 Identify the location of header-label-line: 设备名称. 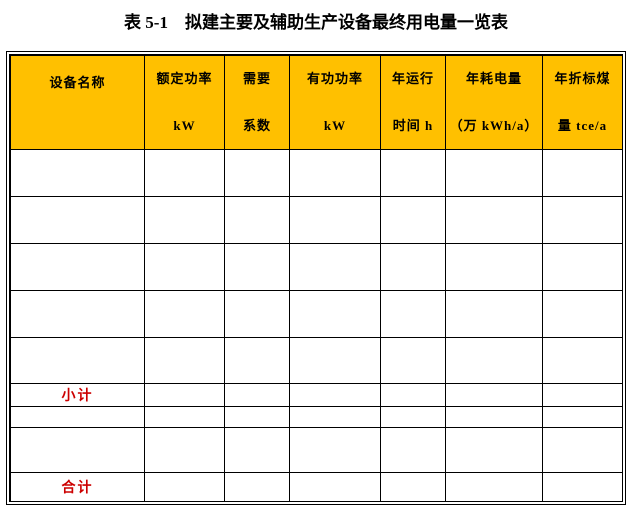
(77, 82).